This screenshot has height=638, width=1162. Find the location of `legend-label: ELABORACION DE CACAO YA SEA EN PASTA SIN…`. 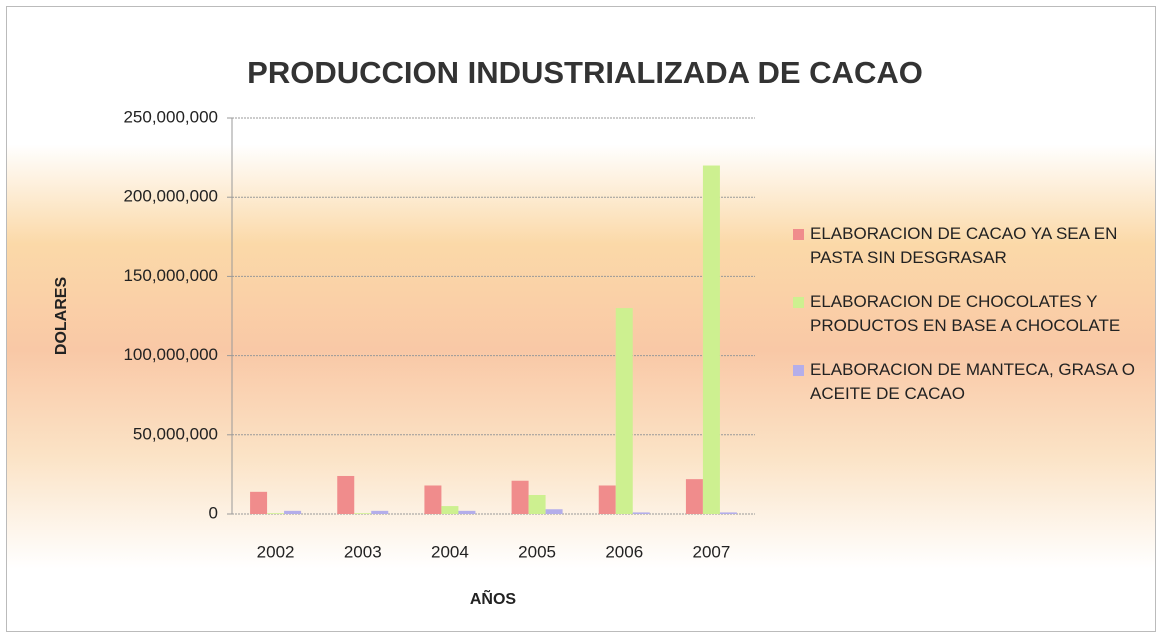

legend-label: ELABORACION DE CACAO YA SEA EN PASTA SIN… is located at coordinates (964, 245).